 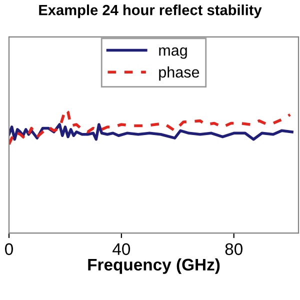 I want to click on chart-title: Example 24 hour reflect stability, so click(x=150, y=11).